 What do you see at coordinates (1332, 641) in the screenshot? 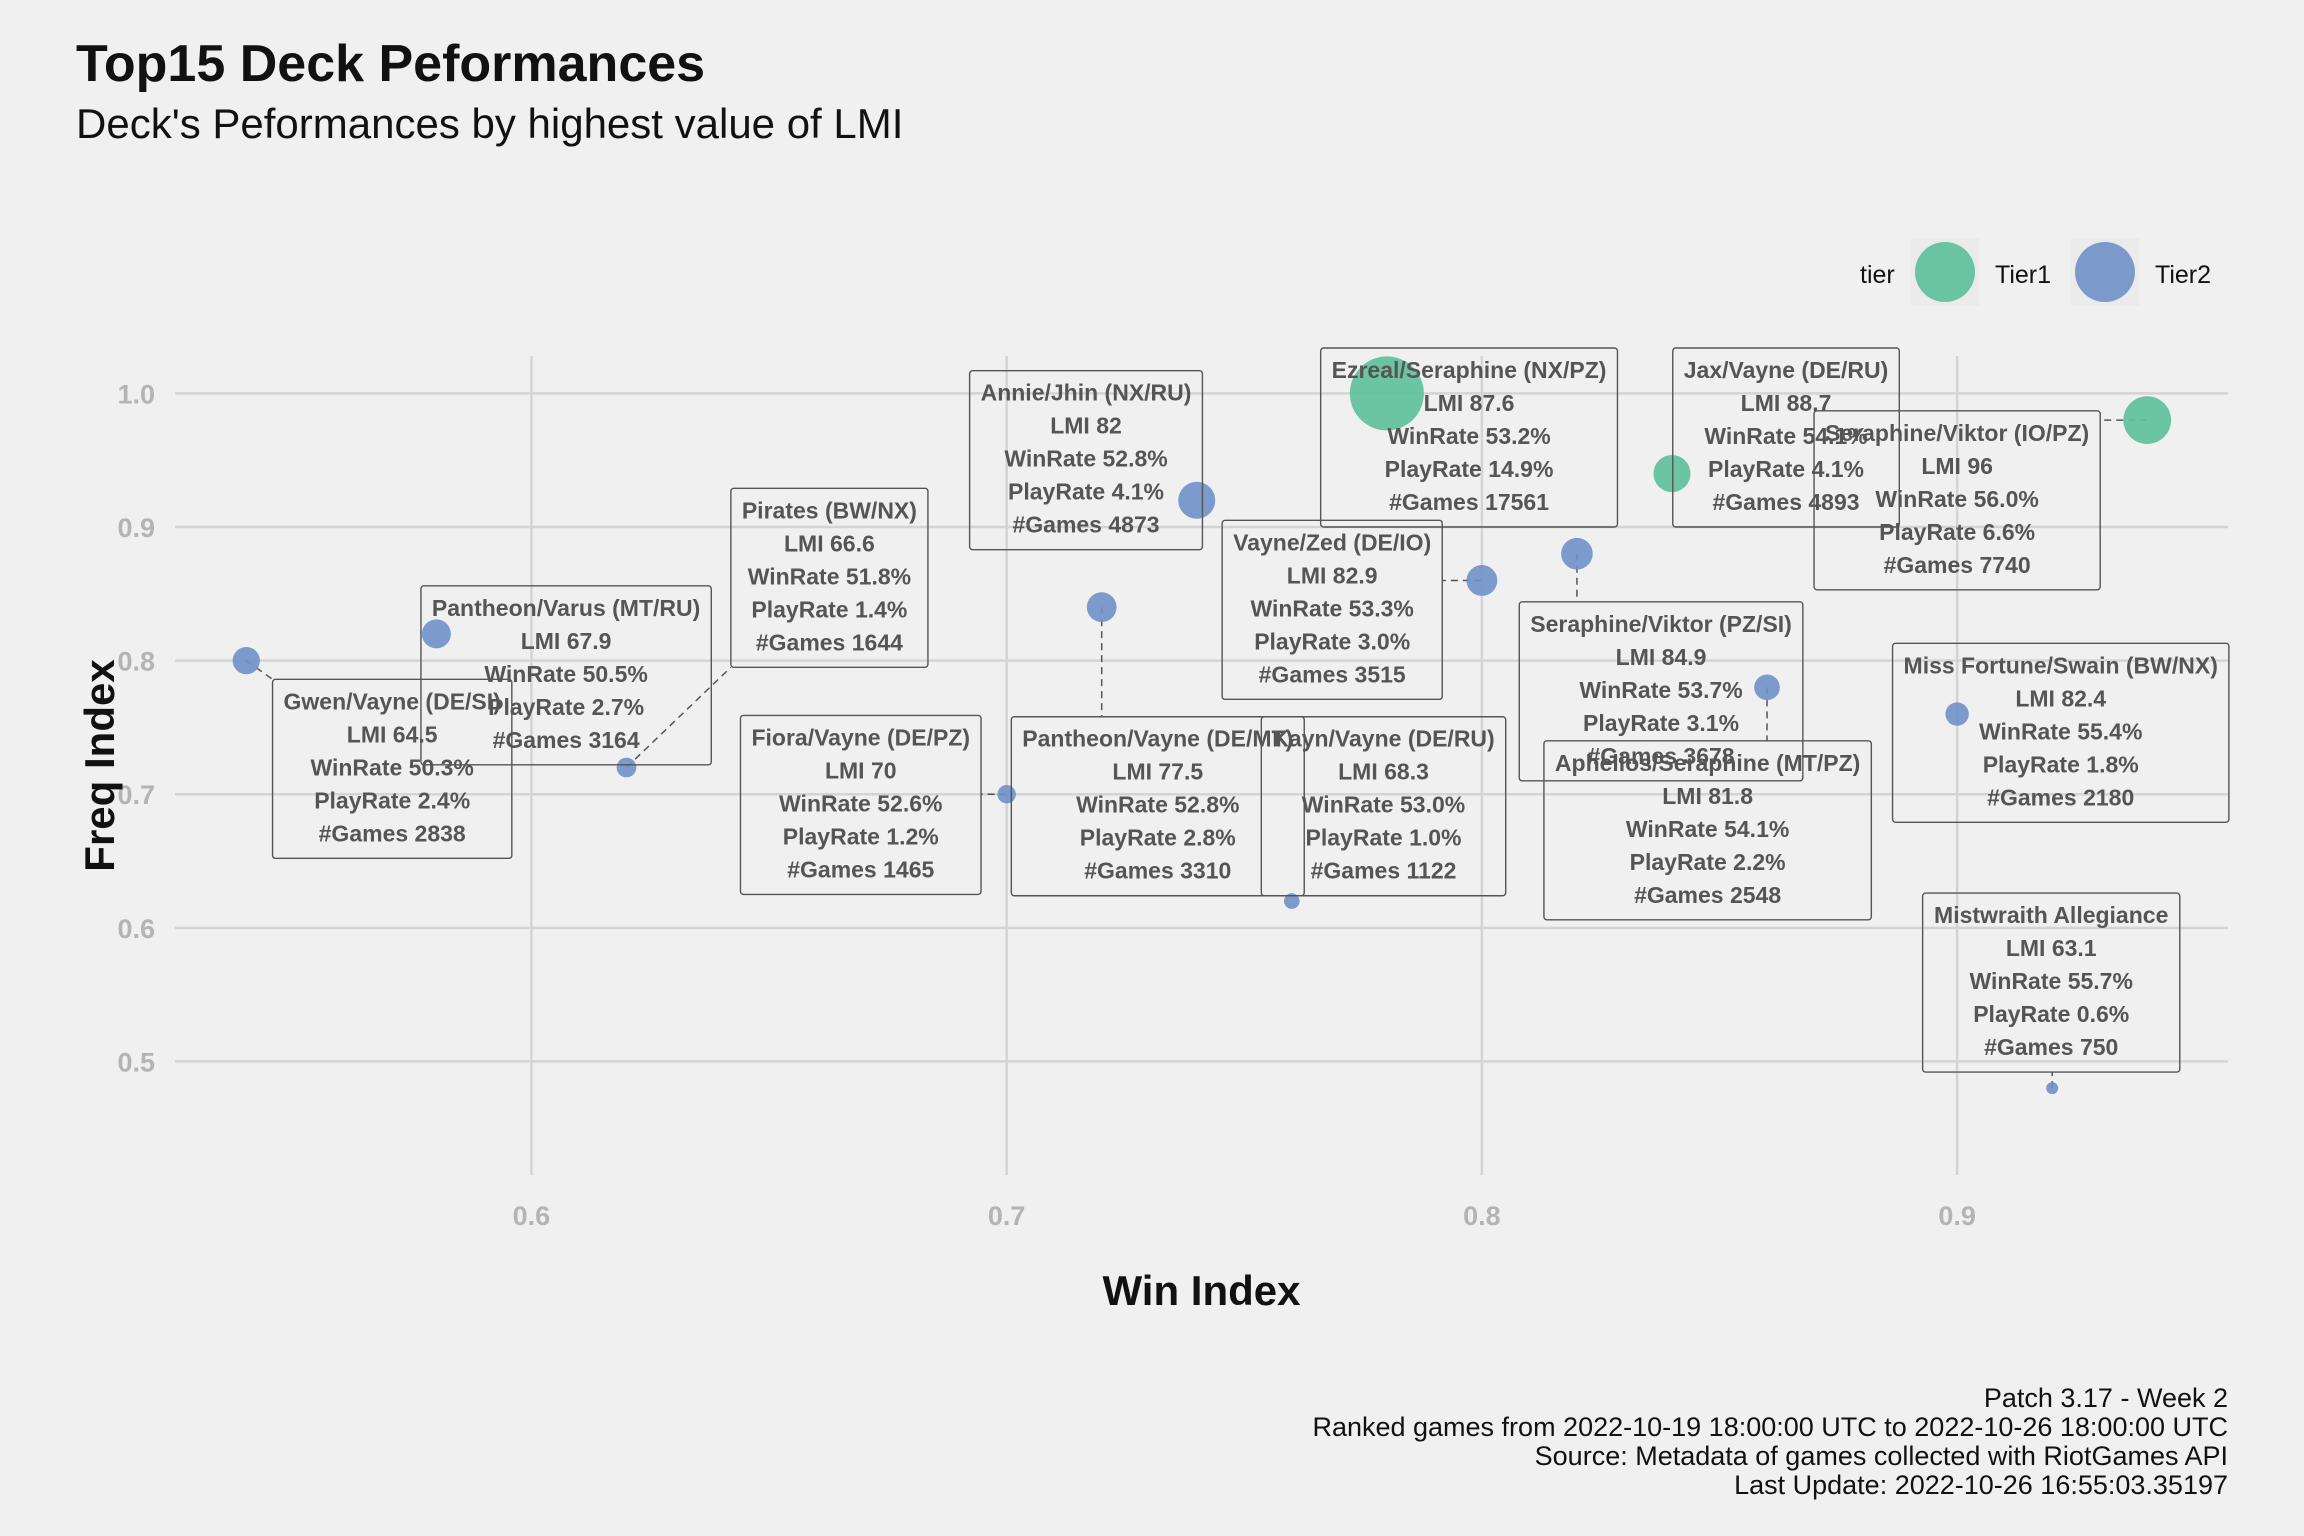
I see `data-label-stat: PlayRate 3.0%` at bounding box center [1332, 641].